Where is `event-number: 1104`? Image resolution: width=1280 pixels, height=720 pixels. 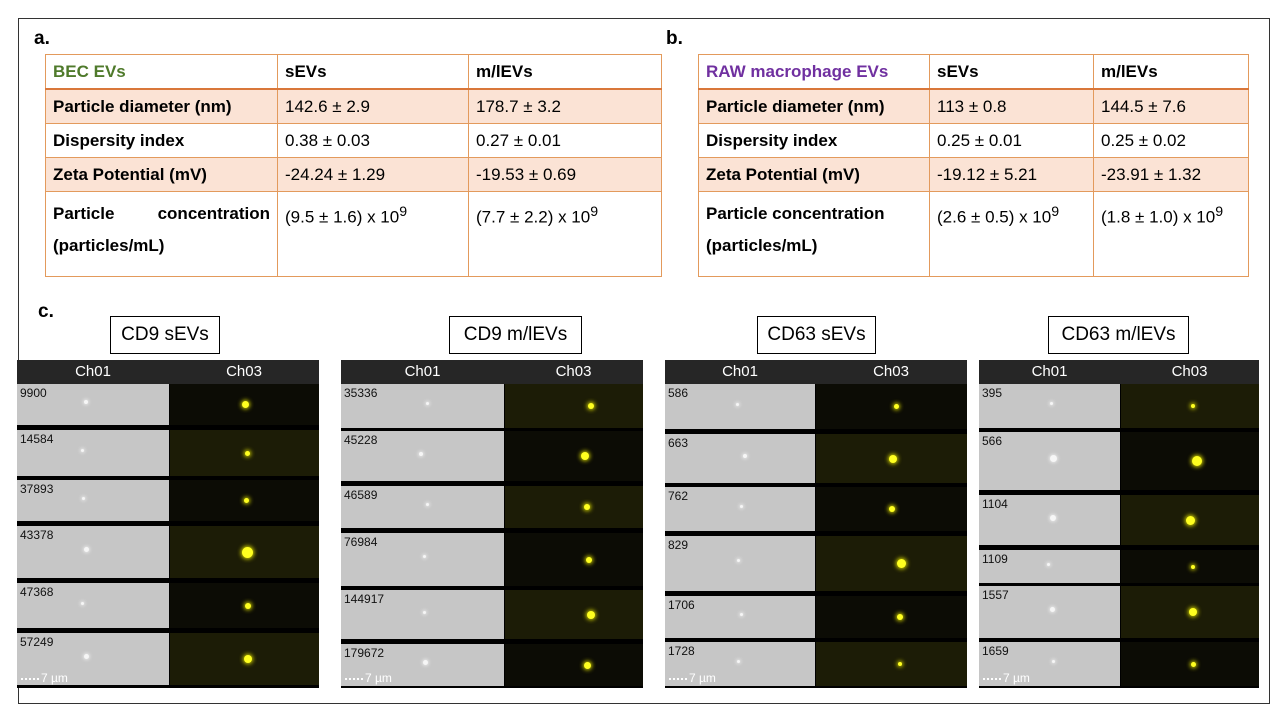
event-number: 1104 is located at coordinates (995, 504).